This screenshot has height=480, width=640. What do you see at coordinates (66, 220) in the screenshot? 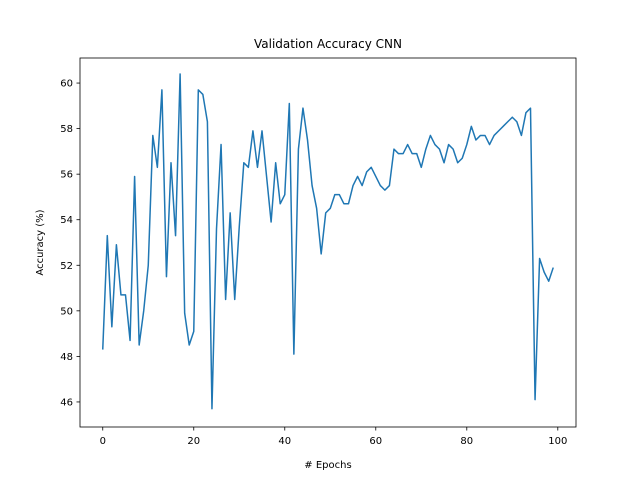
I see `y-tick-label: 54` at bounding box center [66, 220].